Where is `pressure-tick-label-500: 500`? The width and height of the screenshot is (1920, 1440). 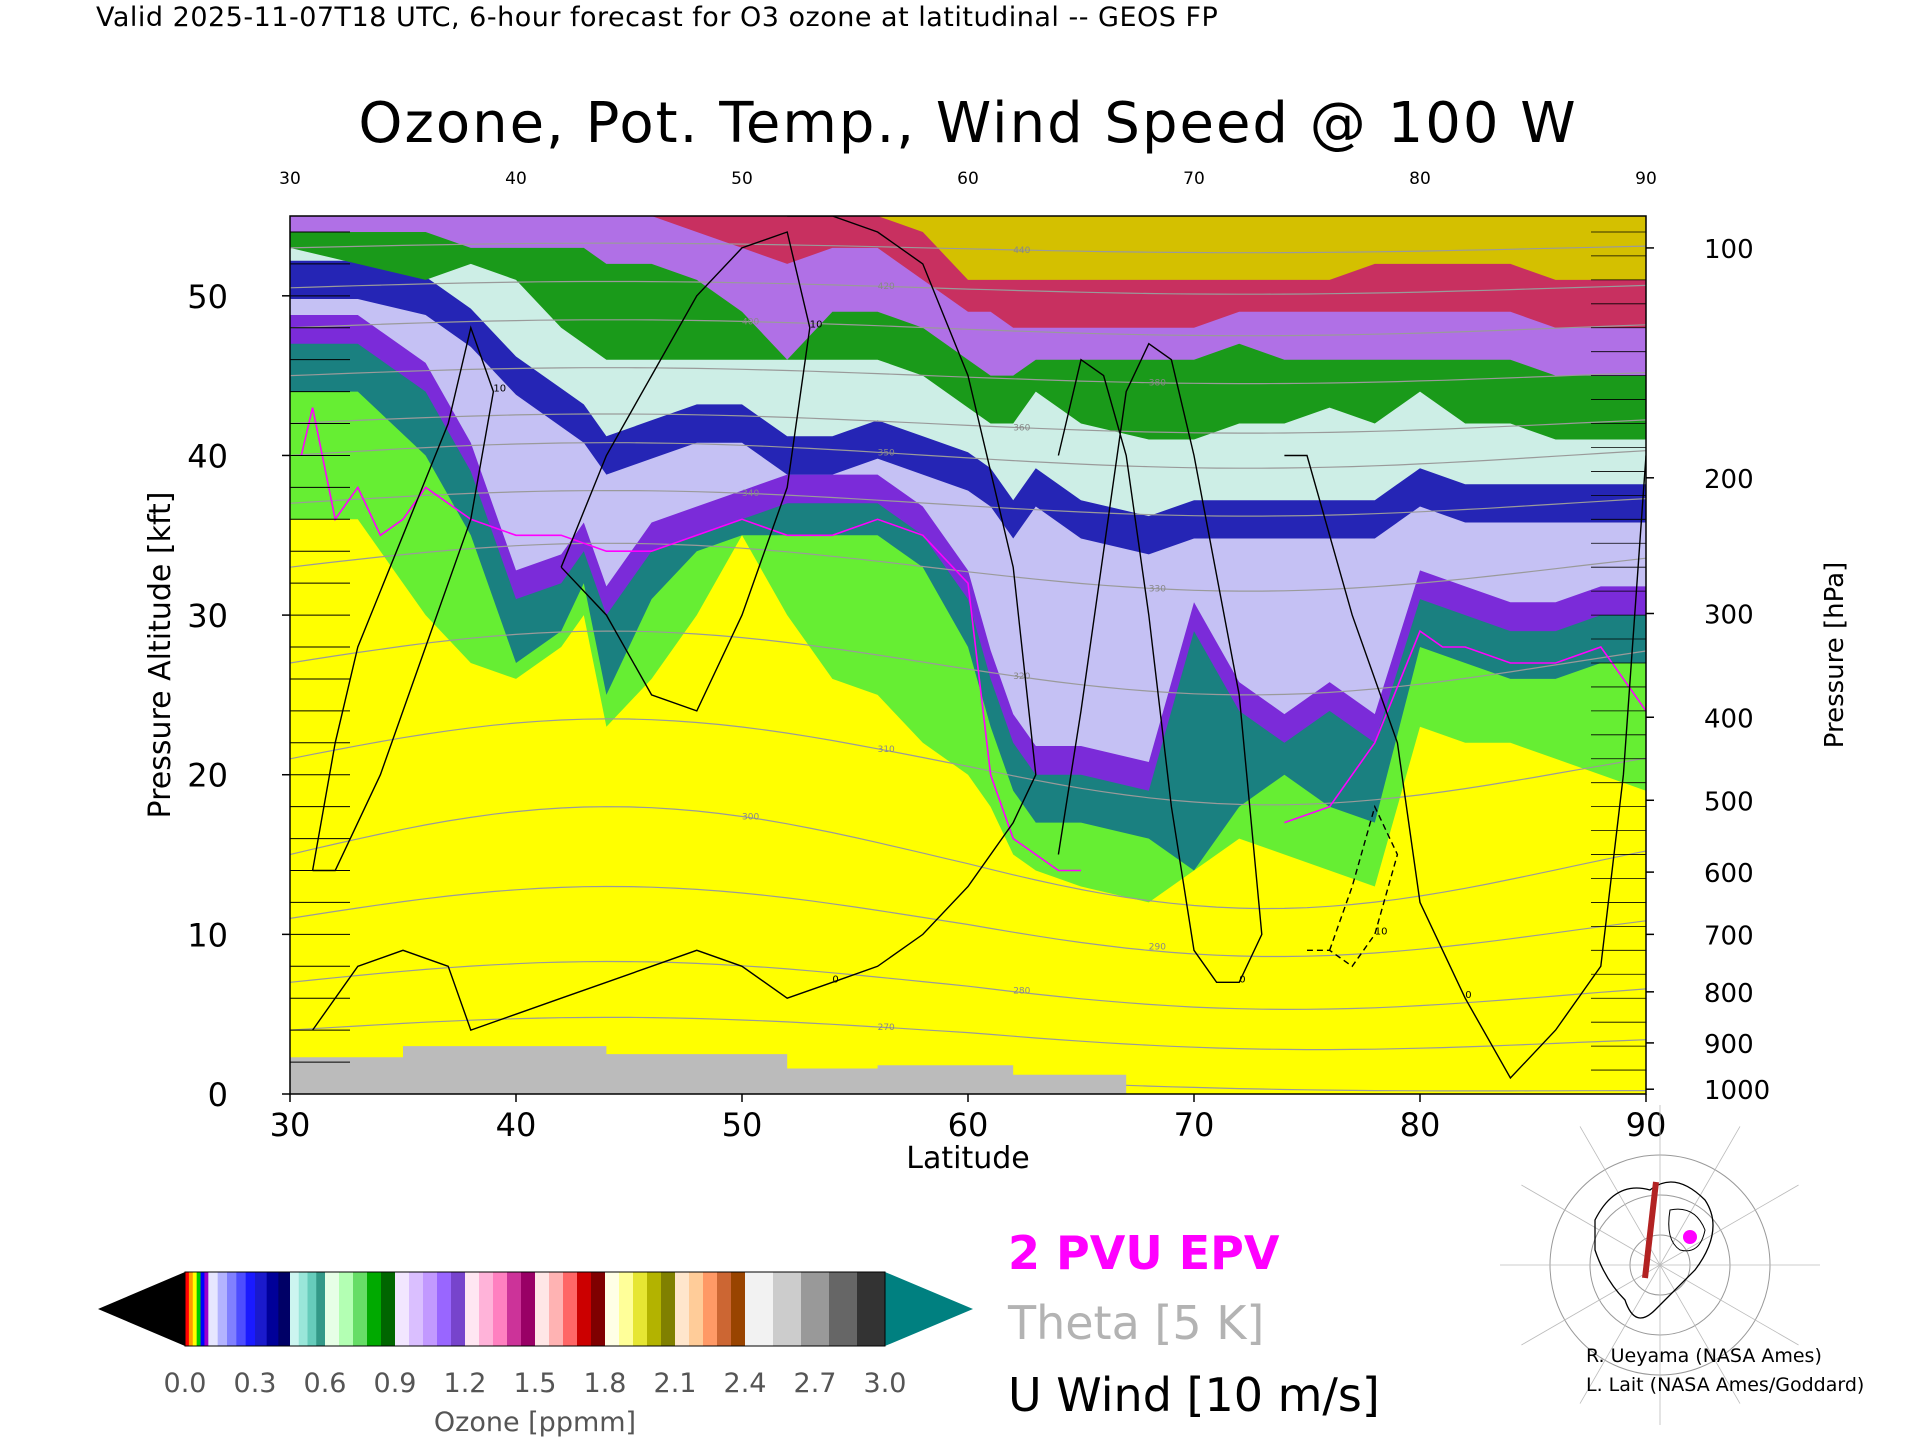 pressure-tick-label-500: 500 is located at coordinates (1729, 802).